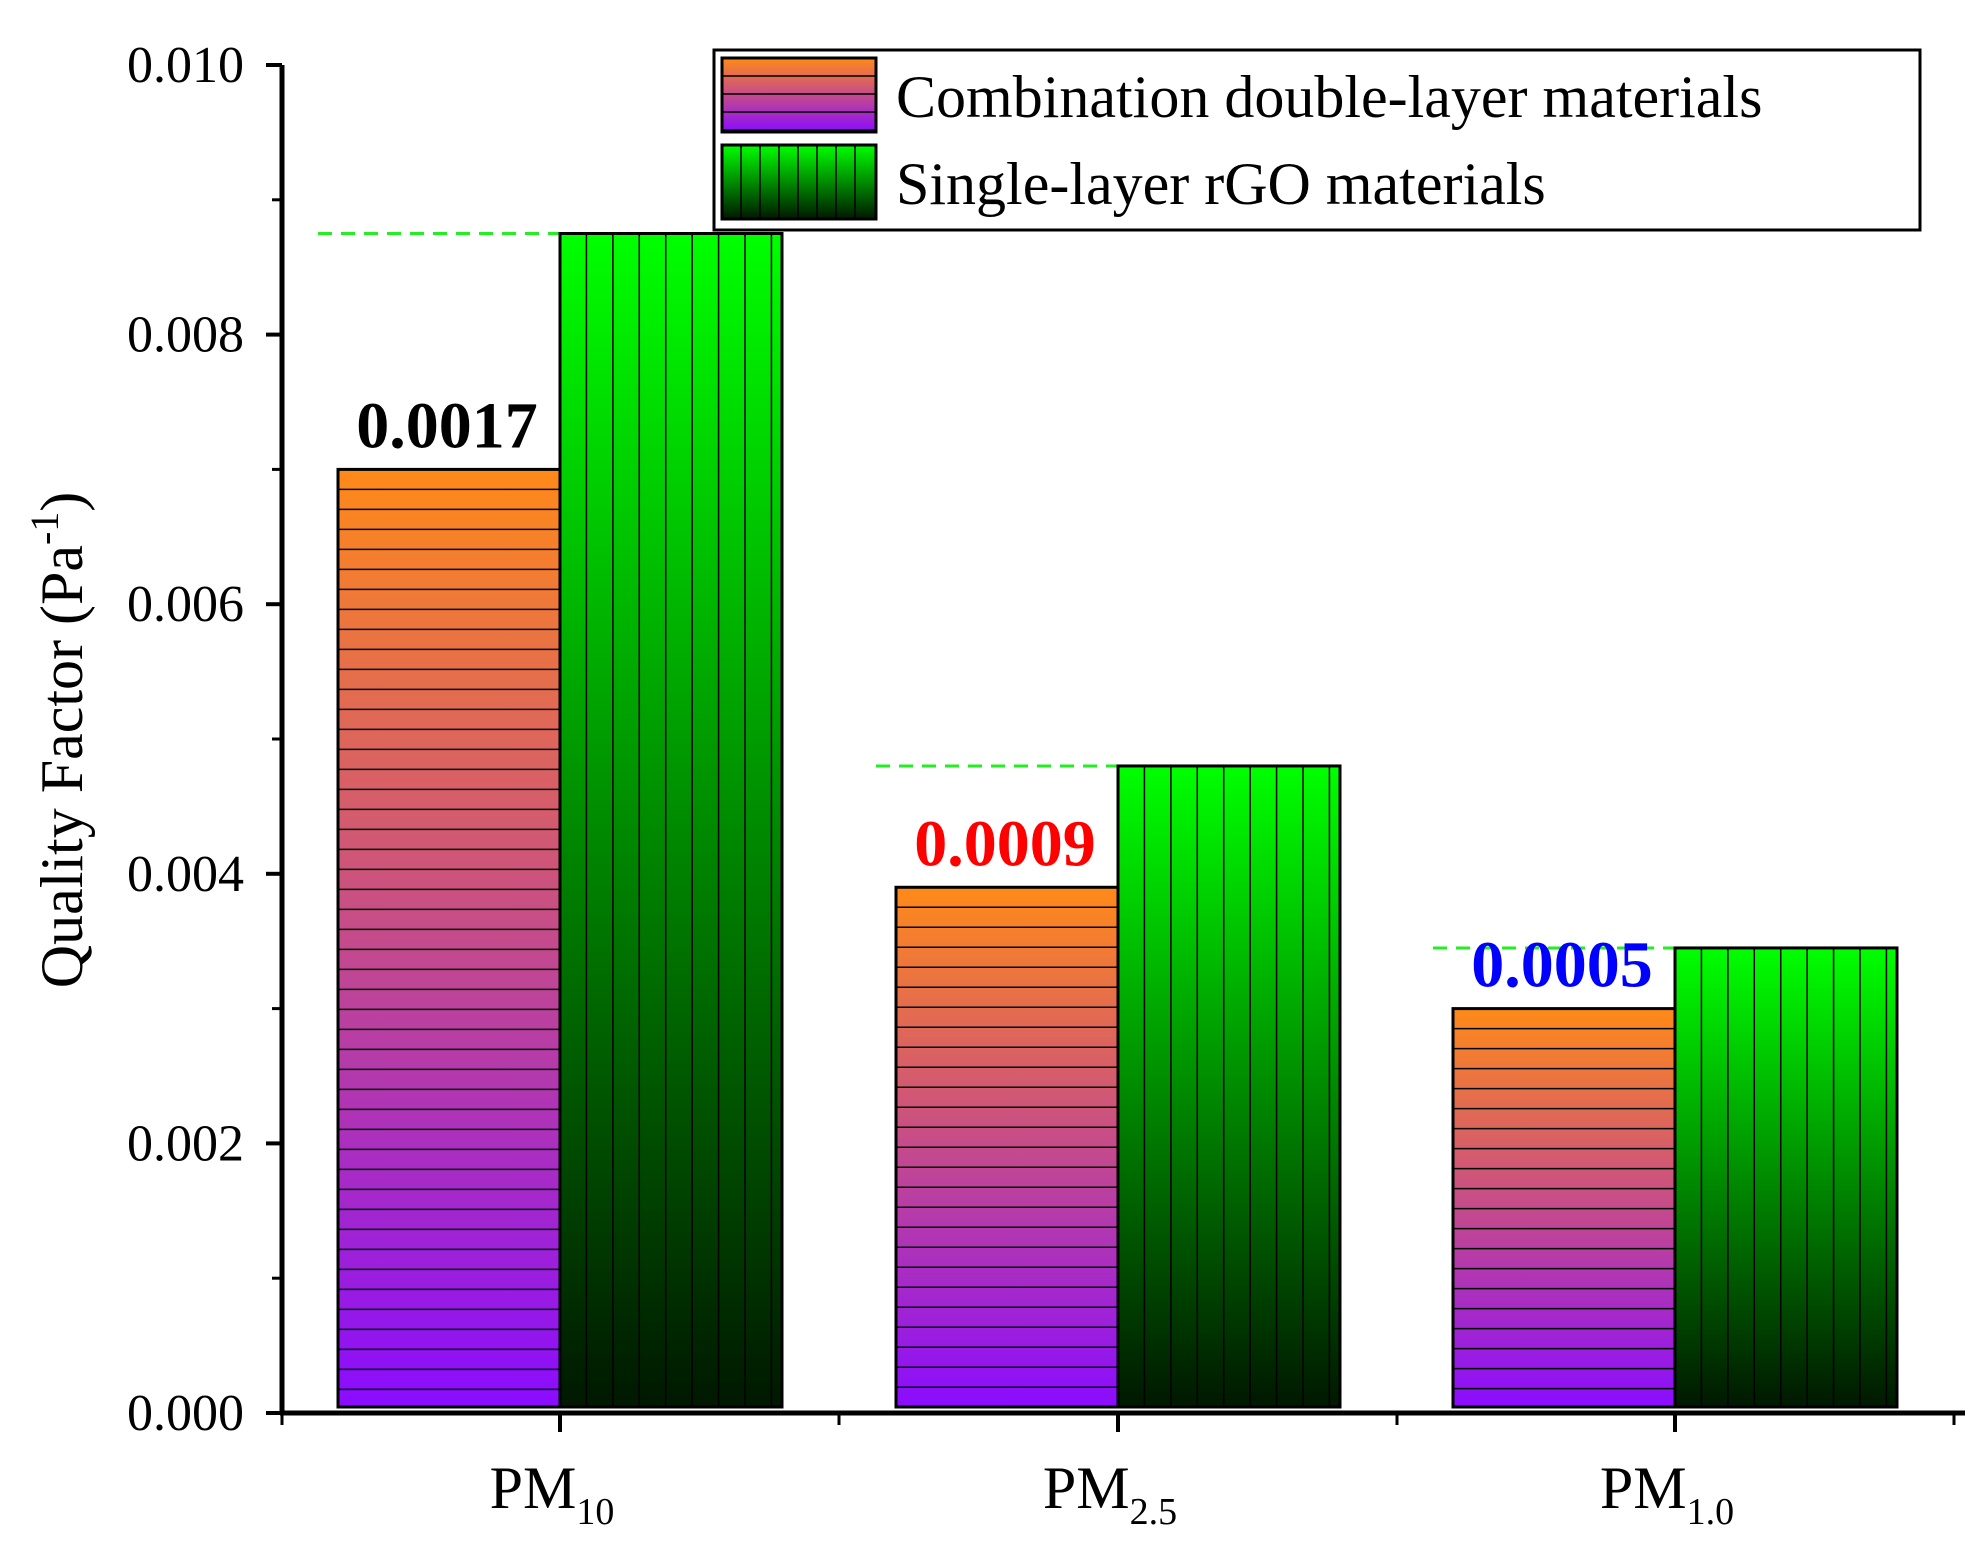 This screenshot has width=1978, height=1547. I want to click on legend-hatch-rgo, so click(798, 182).